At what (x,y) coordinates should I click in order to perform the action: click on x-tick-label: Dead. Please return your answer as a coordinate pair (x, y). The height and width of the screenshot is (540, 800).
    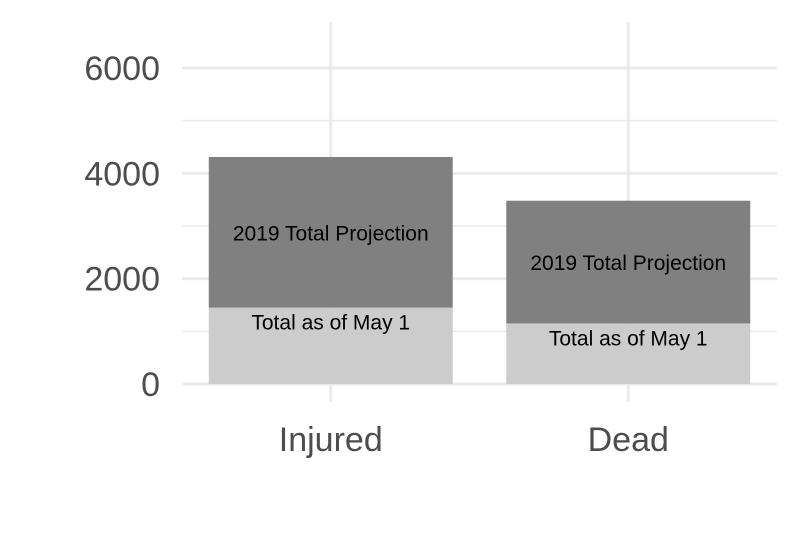
    Looking at the image, I should click on (628, 440).